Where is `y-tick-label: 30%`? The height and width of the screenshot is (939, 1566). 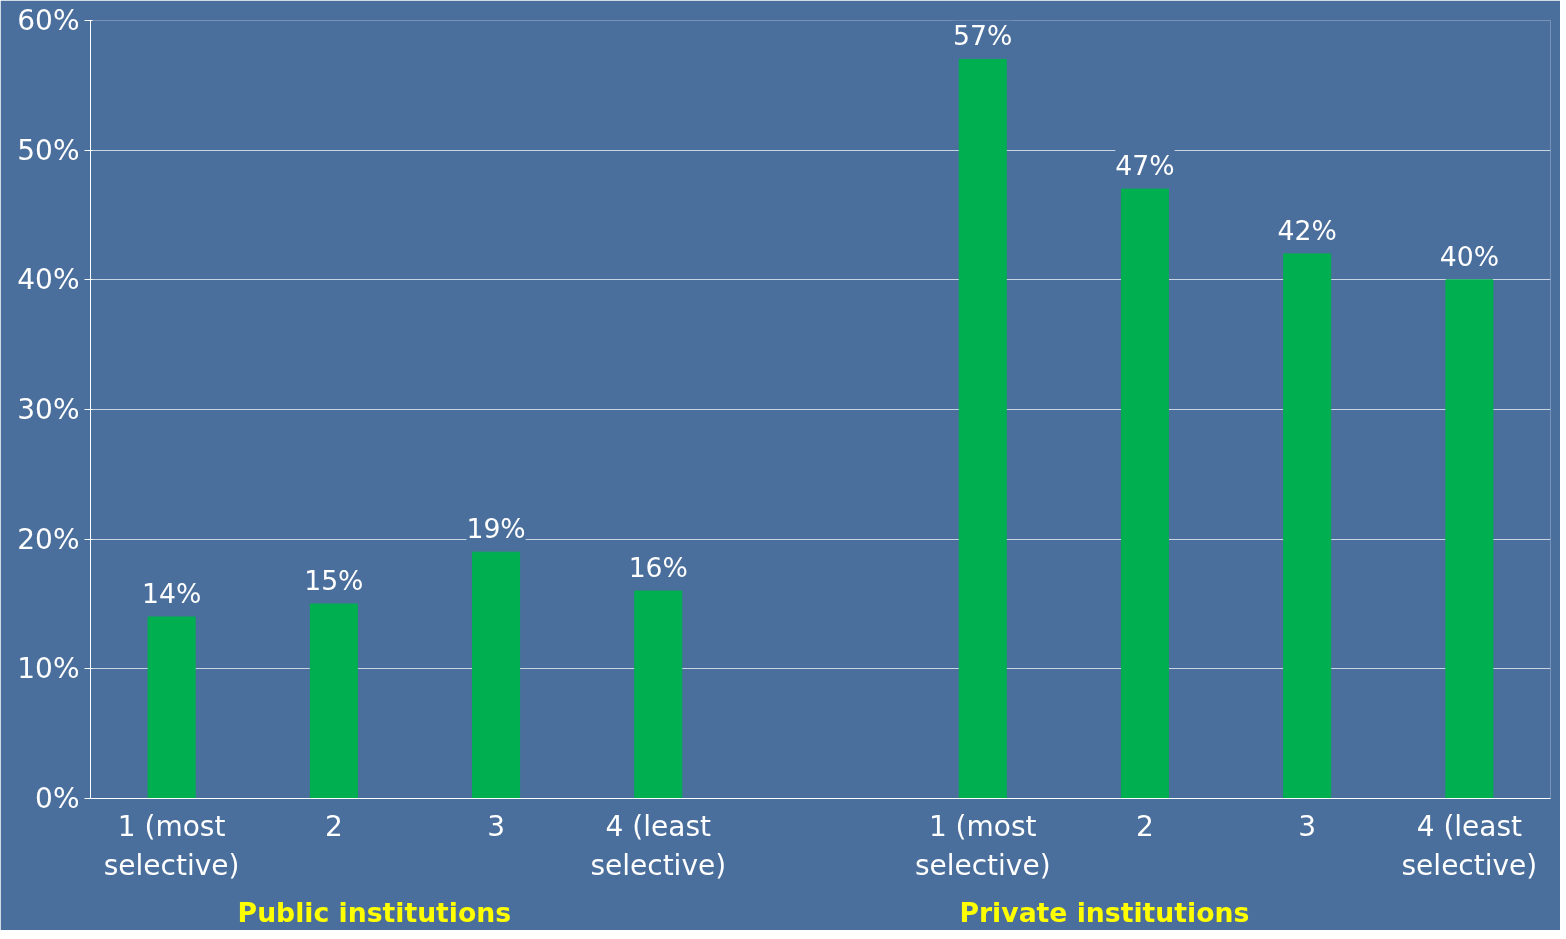
y-tick-label: 30% is located at coordinates (48, 409).